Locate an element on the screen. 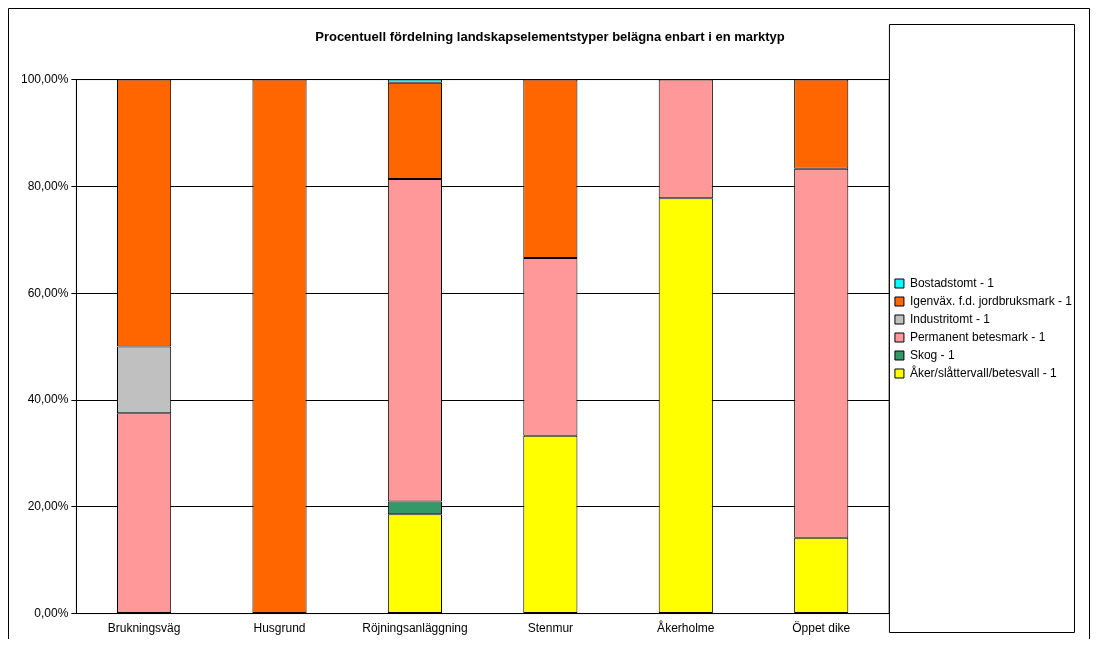 The image size is (1098, 647). legend-label: Igenväx. f.d. jordbruksmark - 1 is located at coordinates (991, 300).